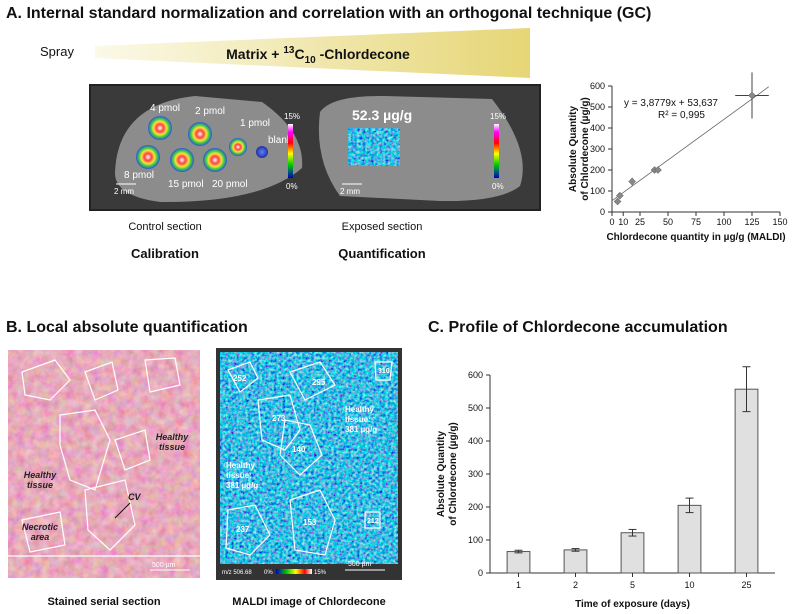 The width and height of the screenshot is (800, 614). I want to click on x-tick-label: 125, so click(751, 222).